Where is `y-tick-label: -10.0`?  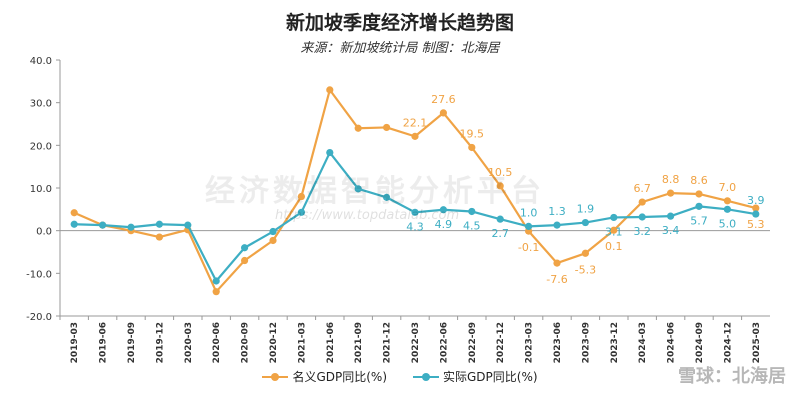 y-tick-label: -10.0 is located at coordinates (39, 274).